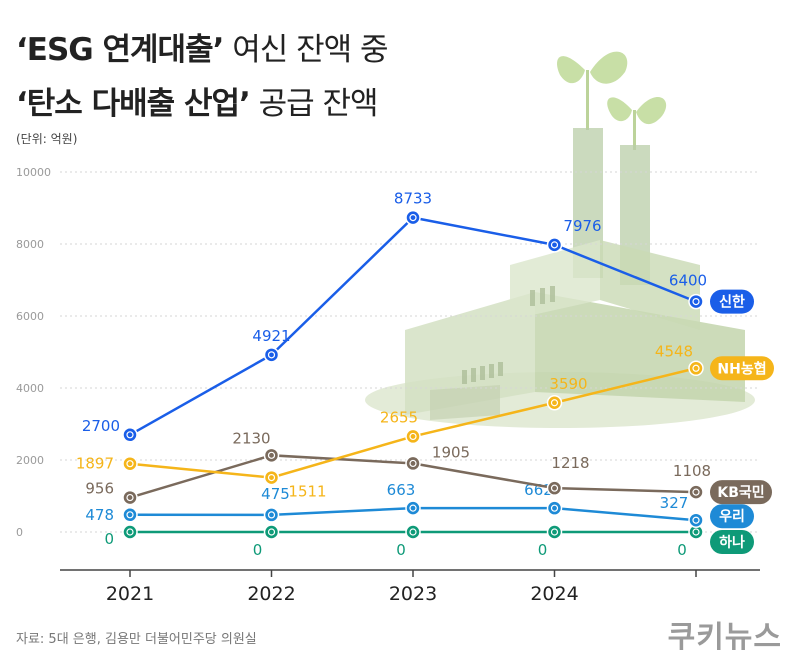  Describe the element at coordinates (95, 464) in the screenshot. I see `data-label: 1897` at that location.